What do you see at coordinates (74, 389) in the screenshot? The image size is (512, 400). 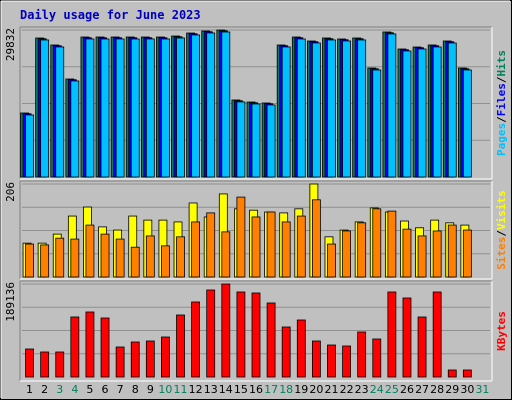 I see `x-tick-label: 4` at bounding box center [74, 389].